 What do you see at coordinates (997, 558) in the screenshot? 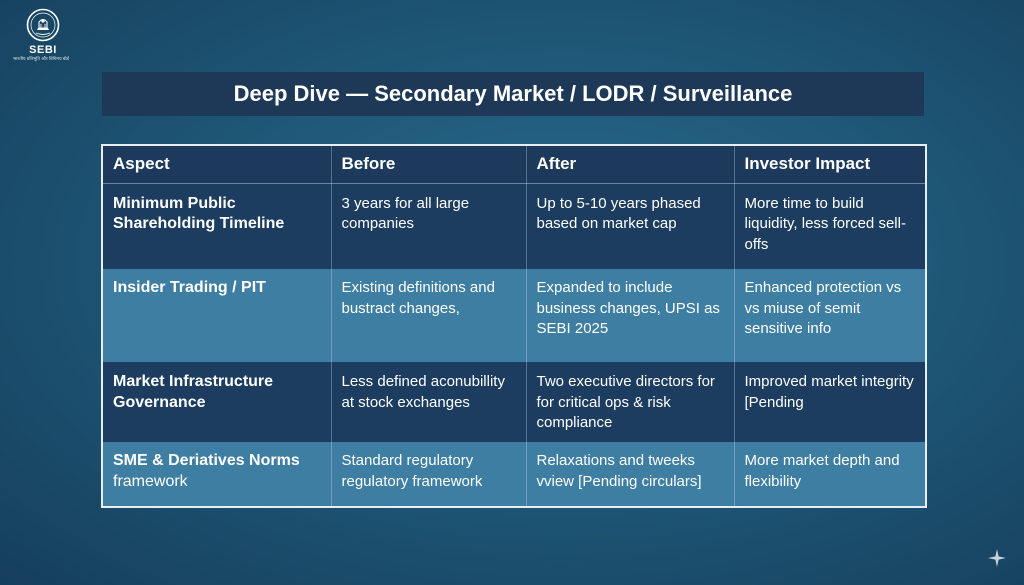
I see `sparkle-icon` at bounding box center [997, 558].